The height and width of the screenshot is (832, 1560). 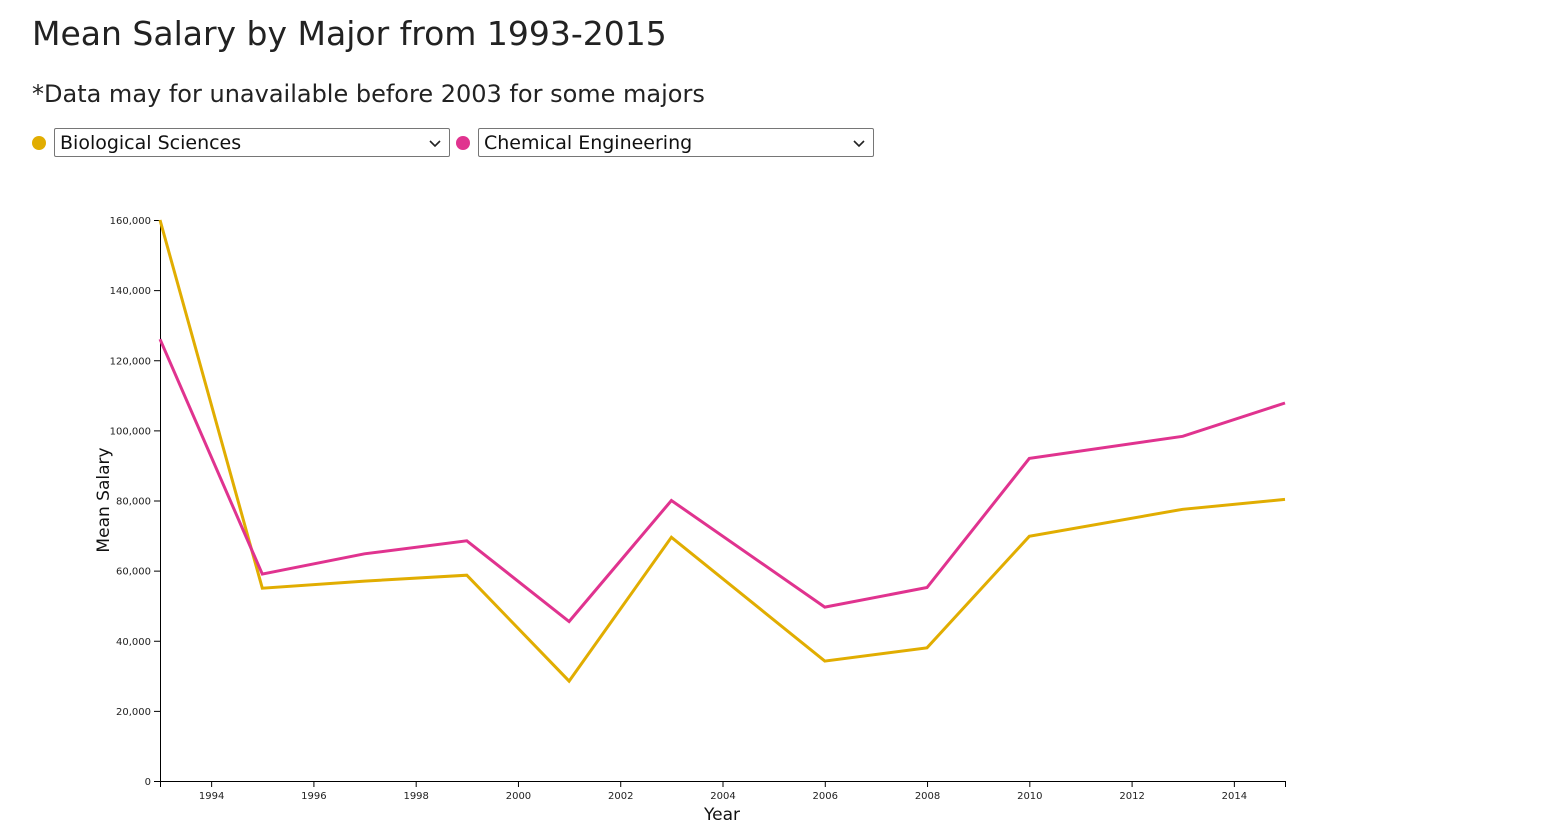 What do you see at coordinates (588, 142) in the screenshot?
I see `major-select-right-value: Chemical Engineering` at bounding box center [588, 142].